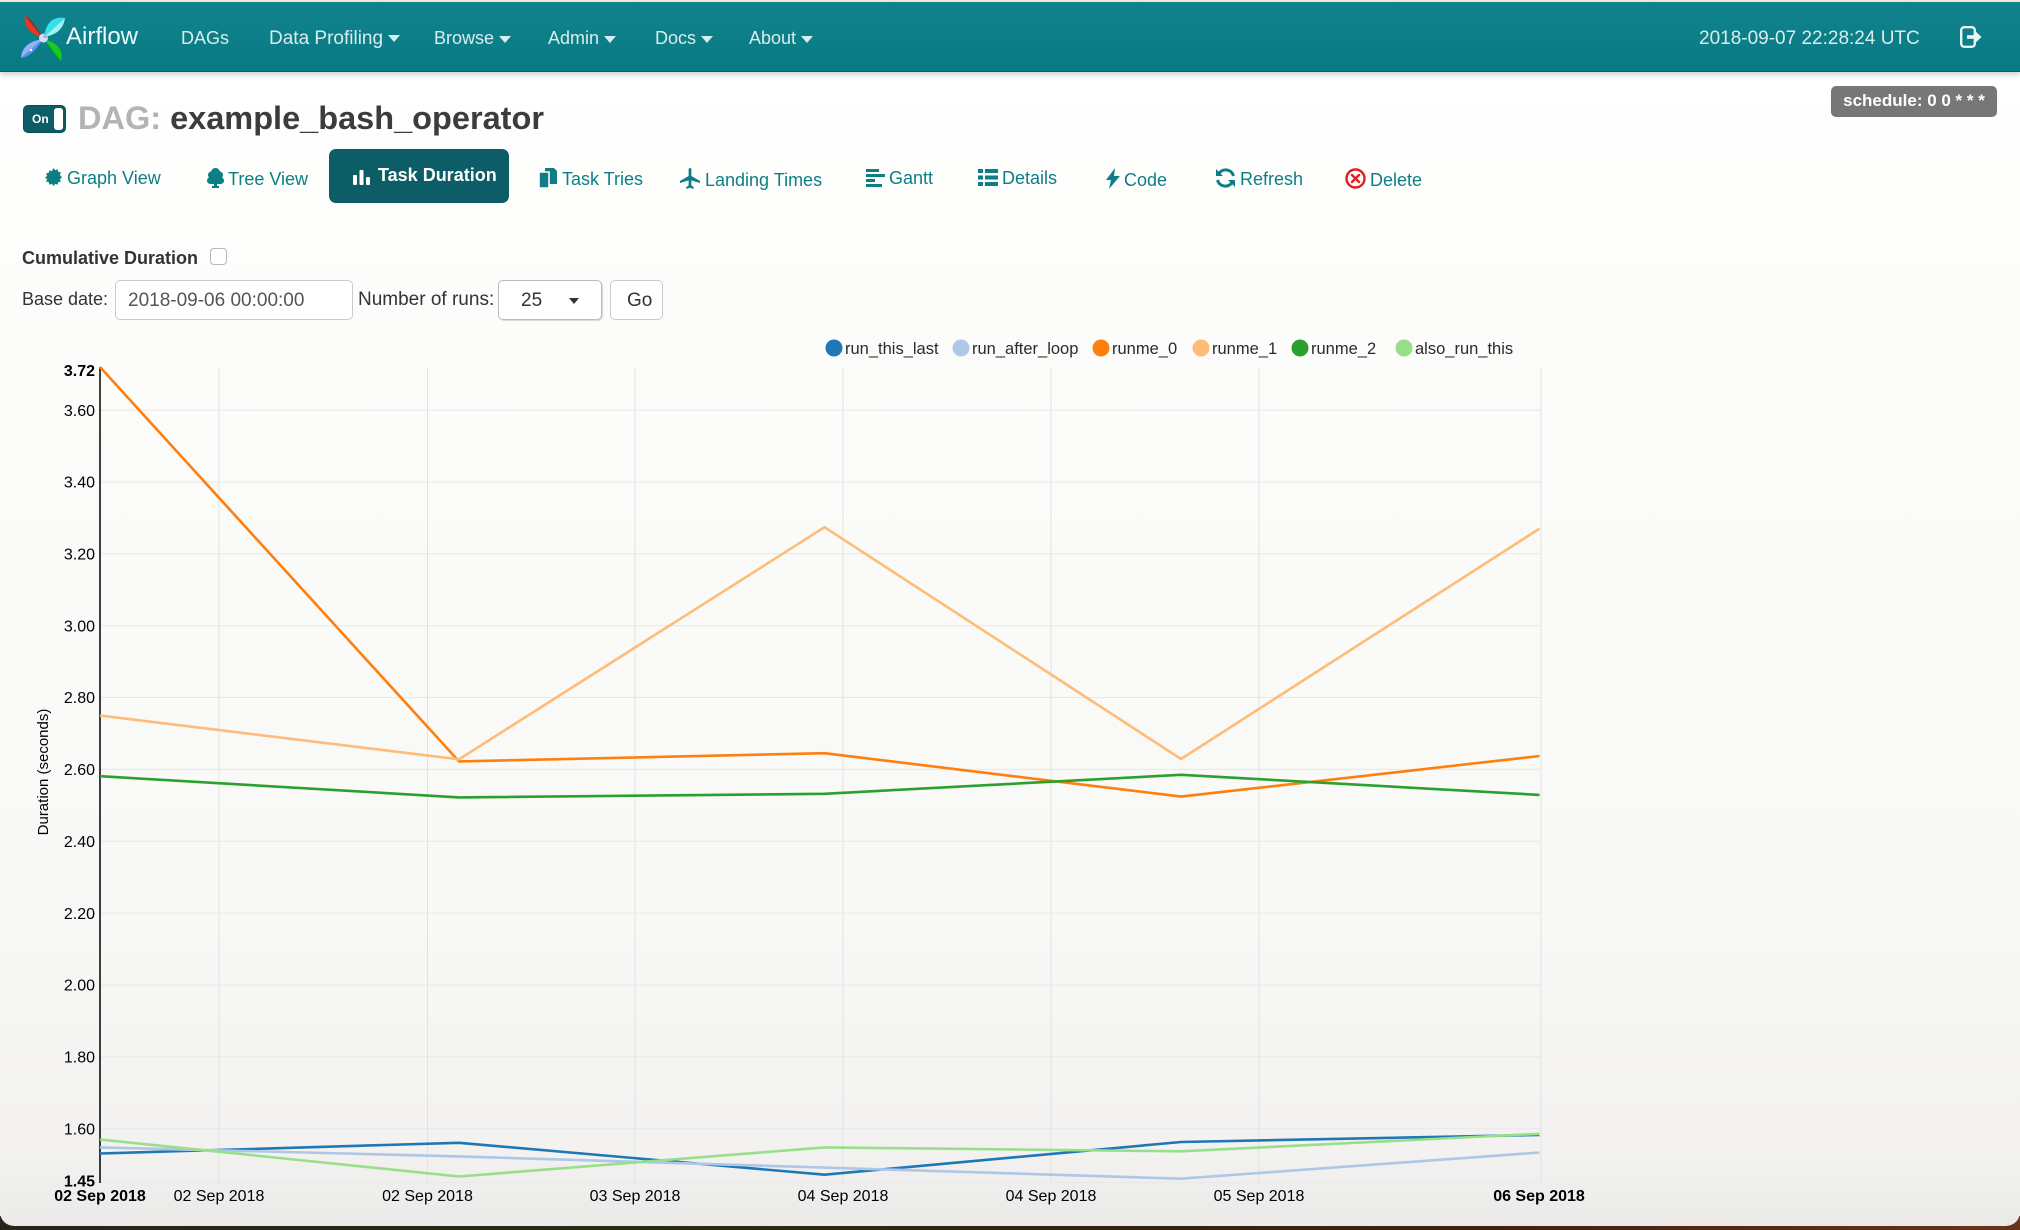 Image resolution: width=2020 pixels, height=1230 pixels. I want to click on svg-text: 2.80, so click(79, 698).